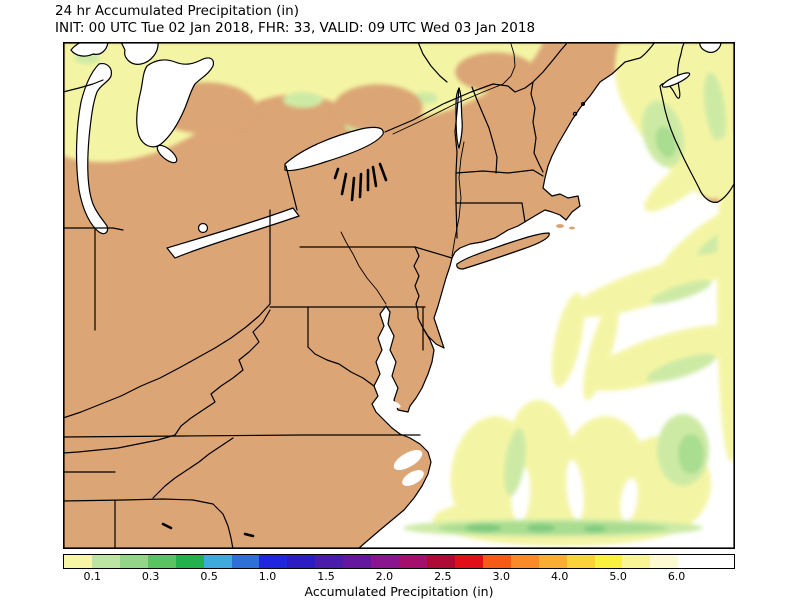  Describe the element at coordinates (209, 576) in the screenshot. I see `colorbar-tick: 0.5` at that location.